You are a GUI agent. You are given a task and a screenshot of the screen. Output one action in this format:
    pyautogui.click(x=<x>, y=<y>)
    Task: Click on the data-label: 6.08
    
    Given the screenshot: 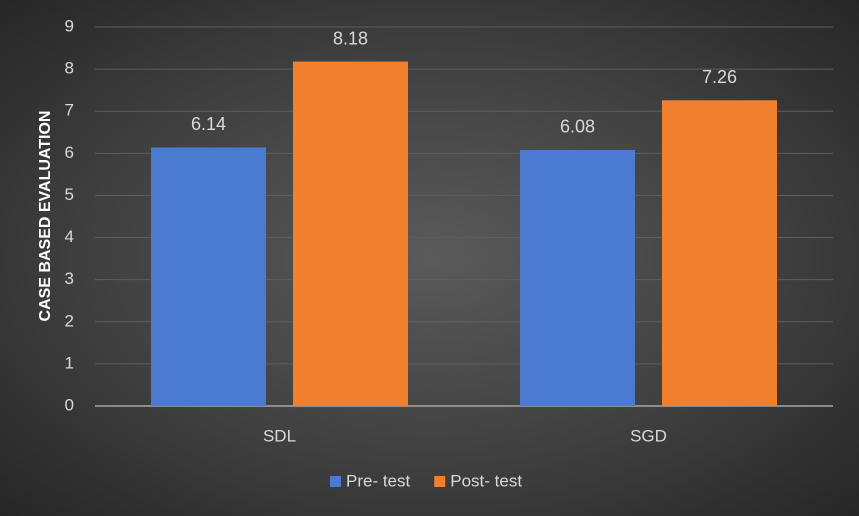 What is the action you would take?
    pyautogui.click(x=577, y=127)
    